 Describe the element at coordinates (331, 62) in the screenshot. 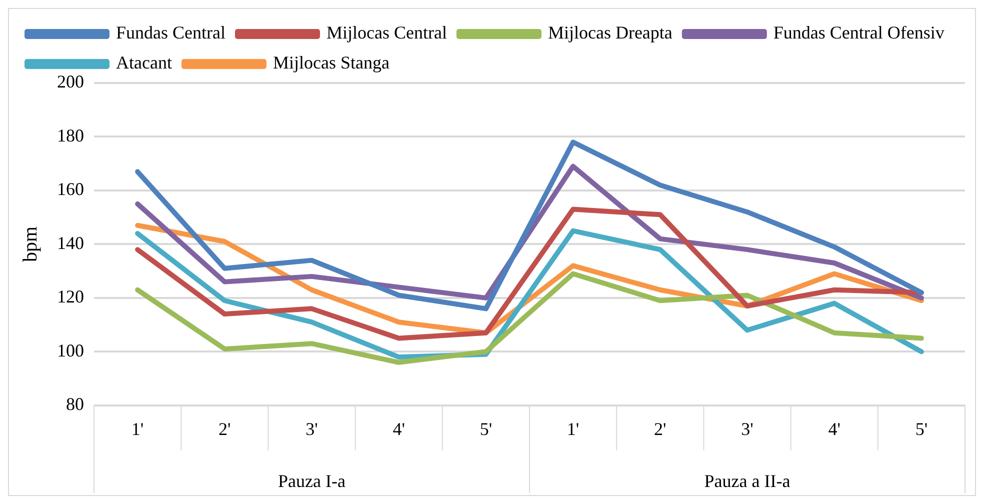

I see `legend-label: Mijlocas Stanga` at that location.